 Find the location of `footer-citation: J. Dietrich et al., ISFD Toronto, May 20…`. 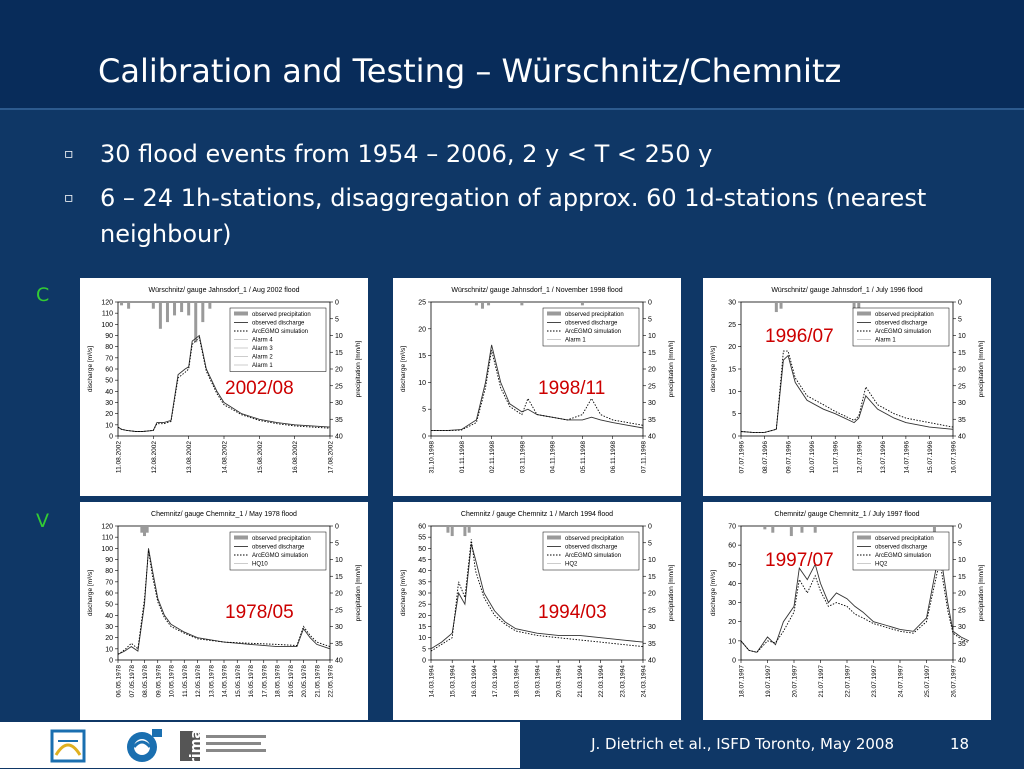

footer-citation: J. Dietrich et al., ISFD Toronto, May 20… is located at coordinates (742, 744).